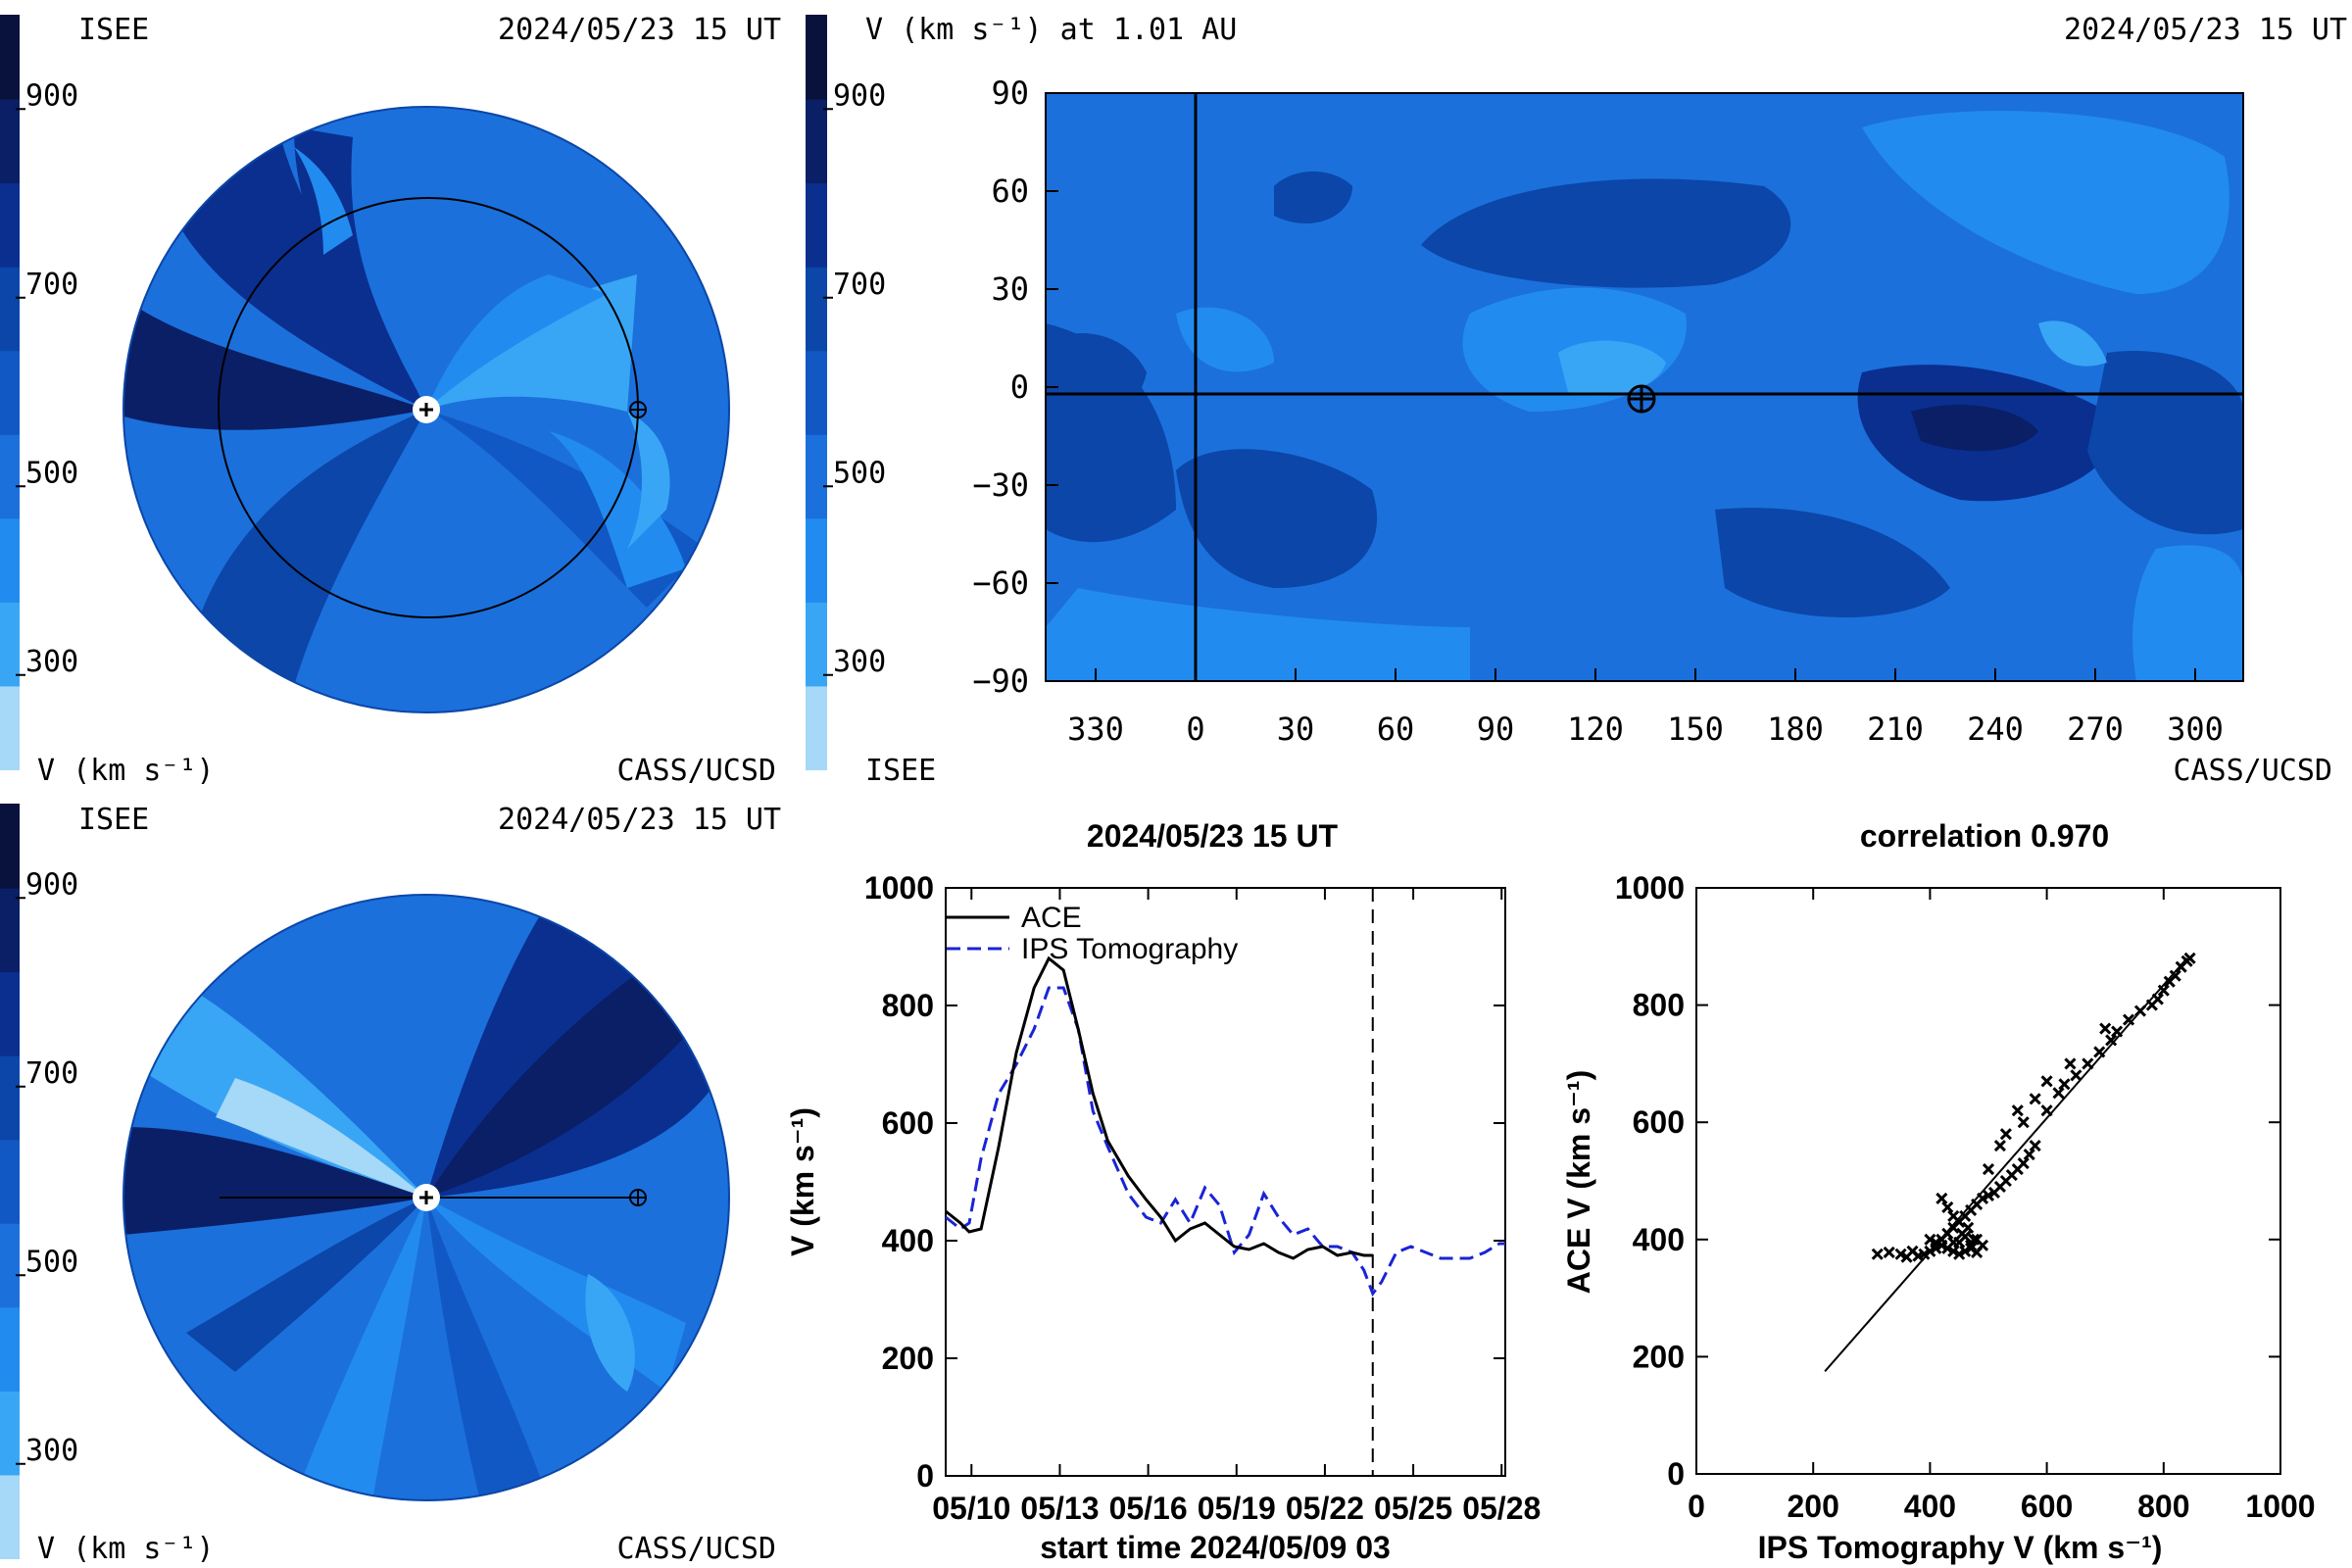 The width and height of the screenshot is (2352, 1568). Describe the element at coordinates (1000, 681) in the screenshot. I see `lat-tick-label: −90` at that location.